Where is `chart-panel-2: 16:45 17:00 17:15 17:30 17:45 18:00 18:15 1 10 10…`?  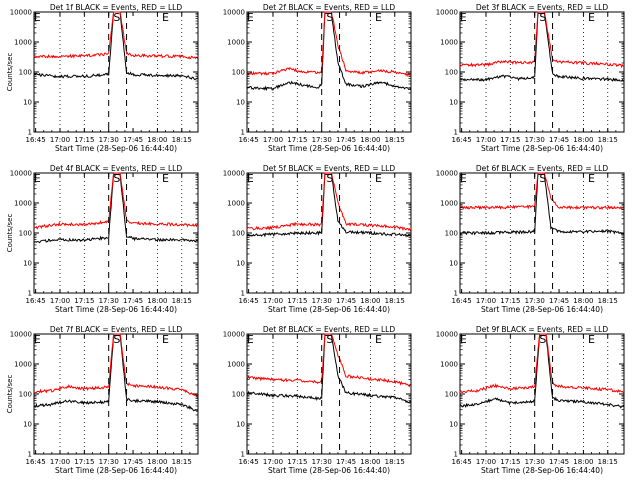
chart-panel-2: 16:45 17:00 17:15 17:30 17:45 18:00 18:15 1 10 10… is located at coordinates (317, 78).